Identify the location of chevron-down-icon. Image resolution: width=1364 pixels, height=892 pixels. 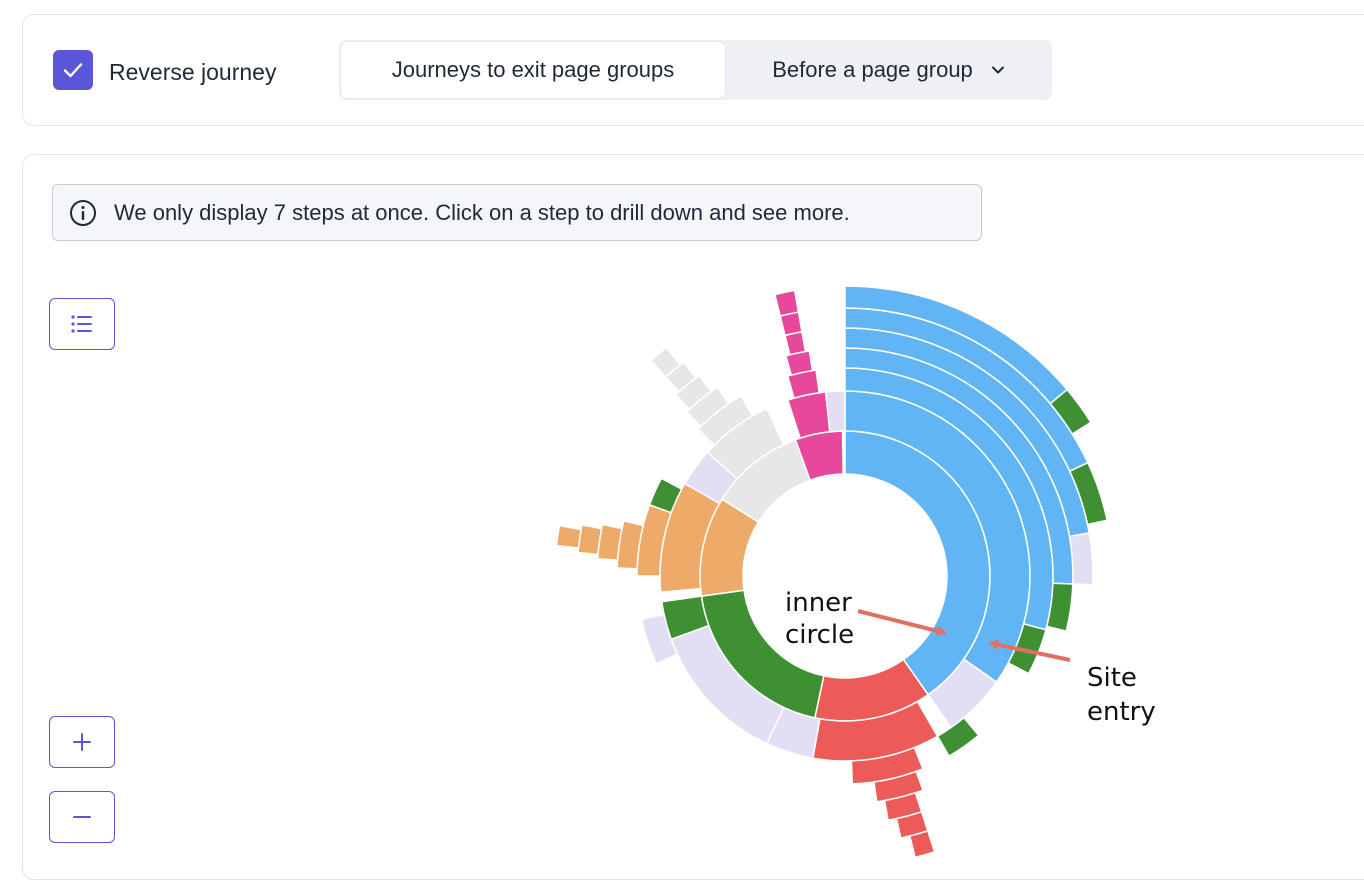
(997, 70).